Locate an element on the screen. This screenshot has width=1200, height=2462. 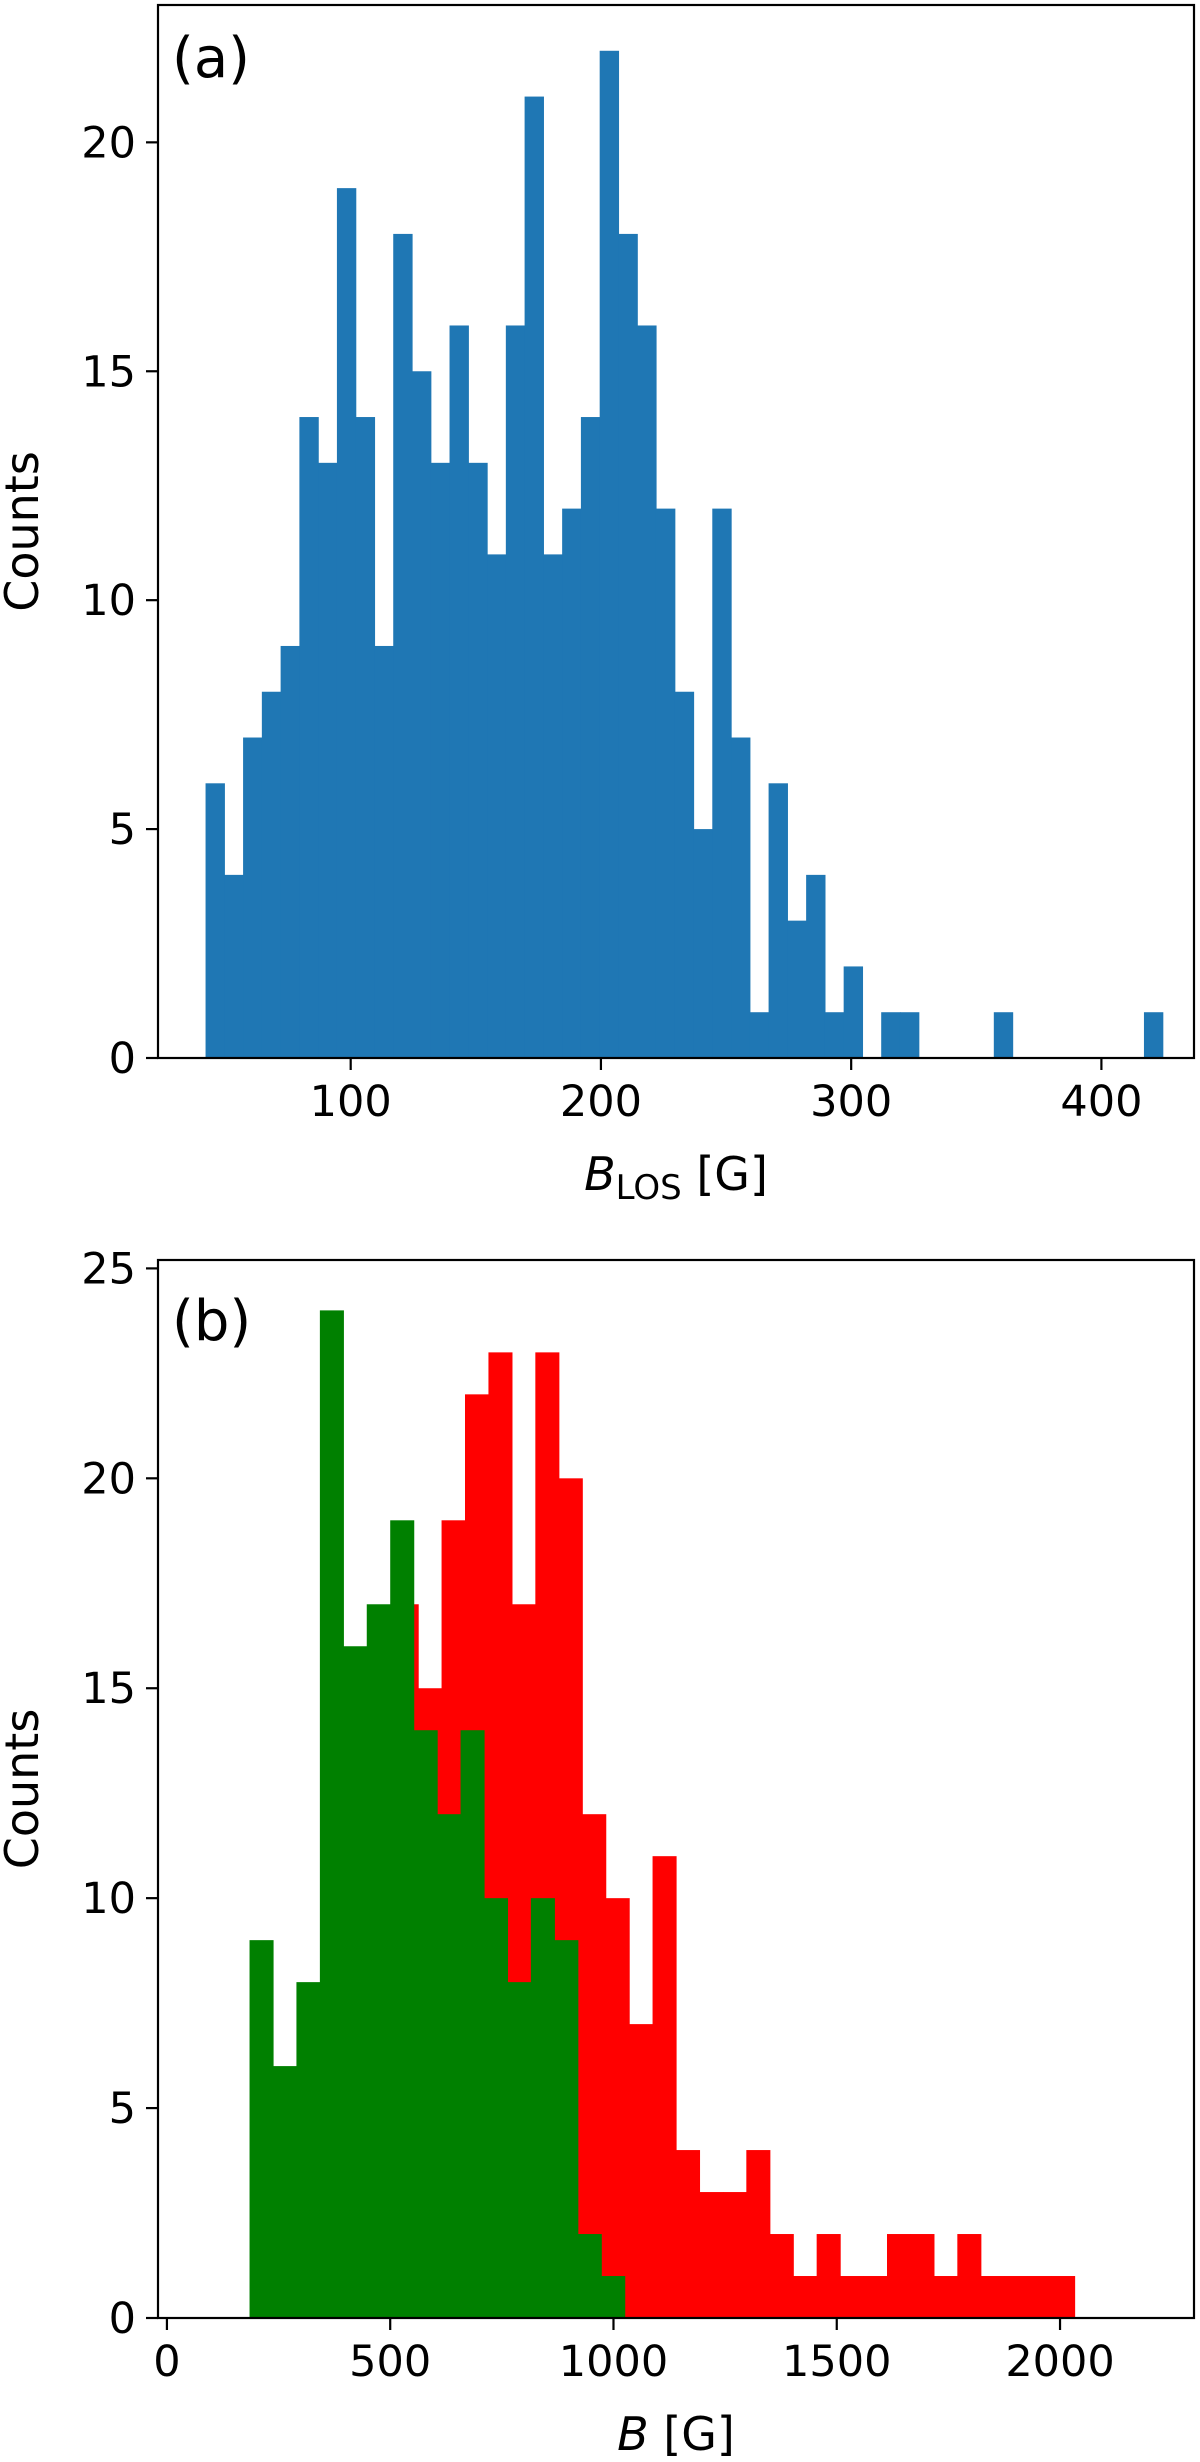
x-tick-label: 300 is located at coordinates (851, 1102).